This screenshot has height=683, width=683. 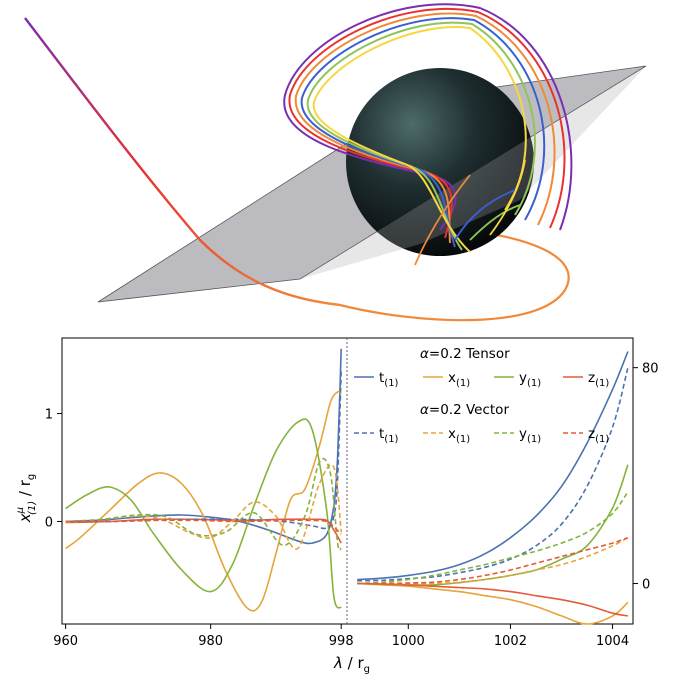 What do you see at coordinates (469, 354) in the screenshot?
I see `legend-title-tensor-rest: =0.2 Tensor` at bounding box center [469, 354].